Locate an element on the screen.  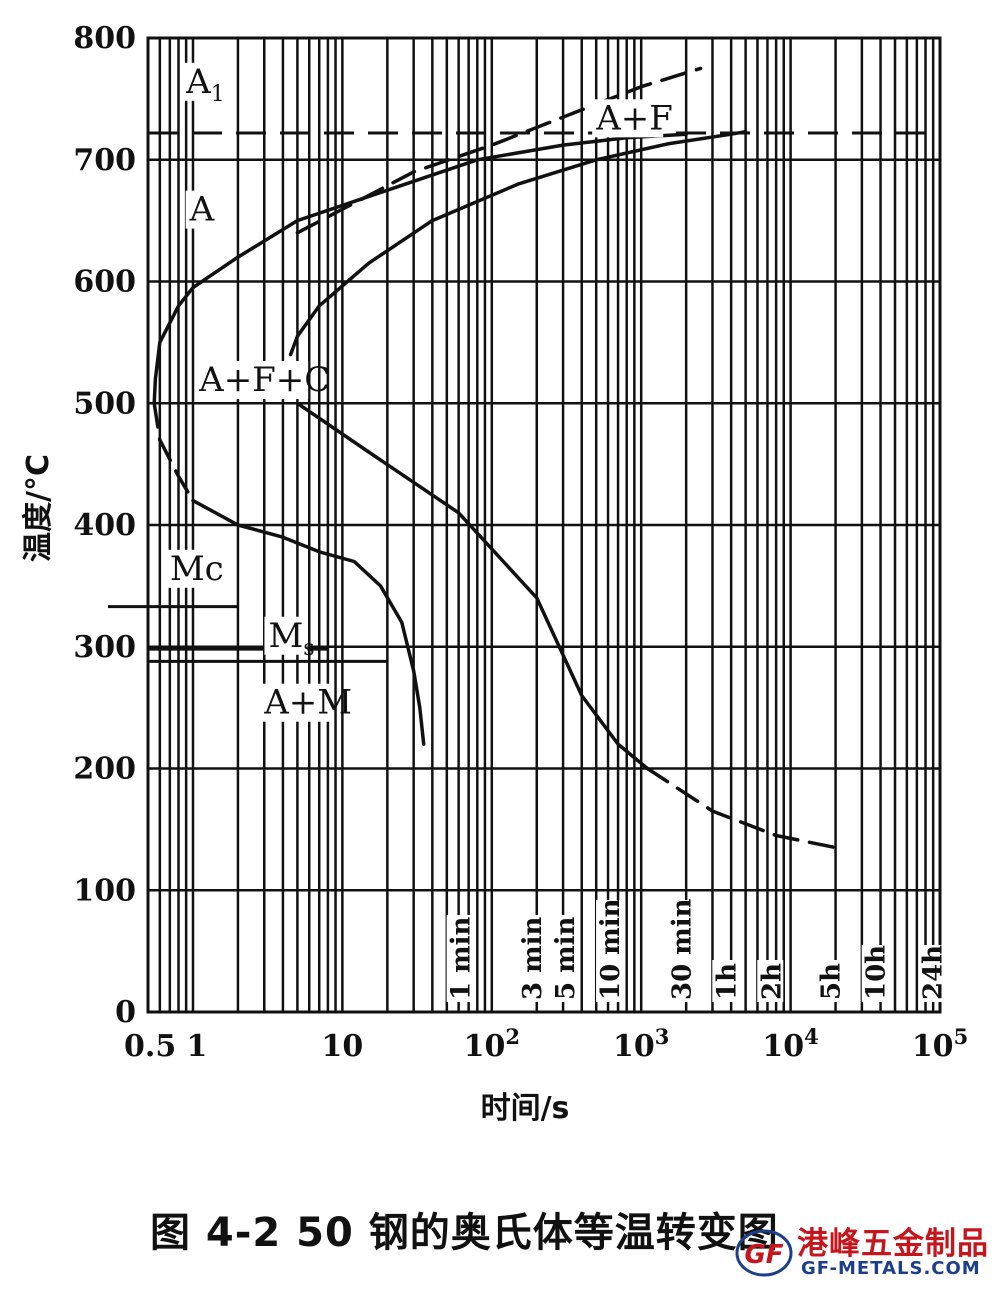
x-axis-label: 时间/s is located at coordinates (525, 1108).